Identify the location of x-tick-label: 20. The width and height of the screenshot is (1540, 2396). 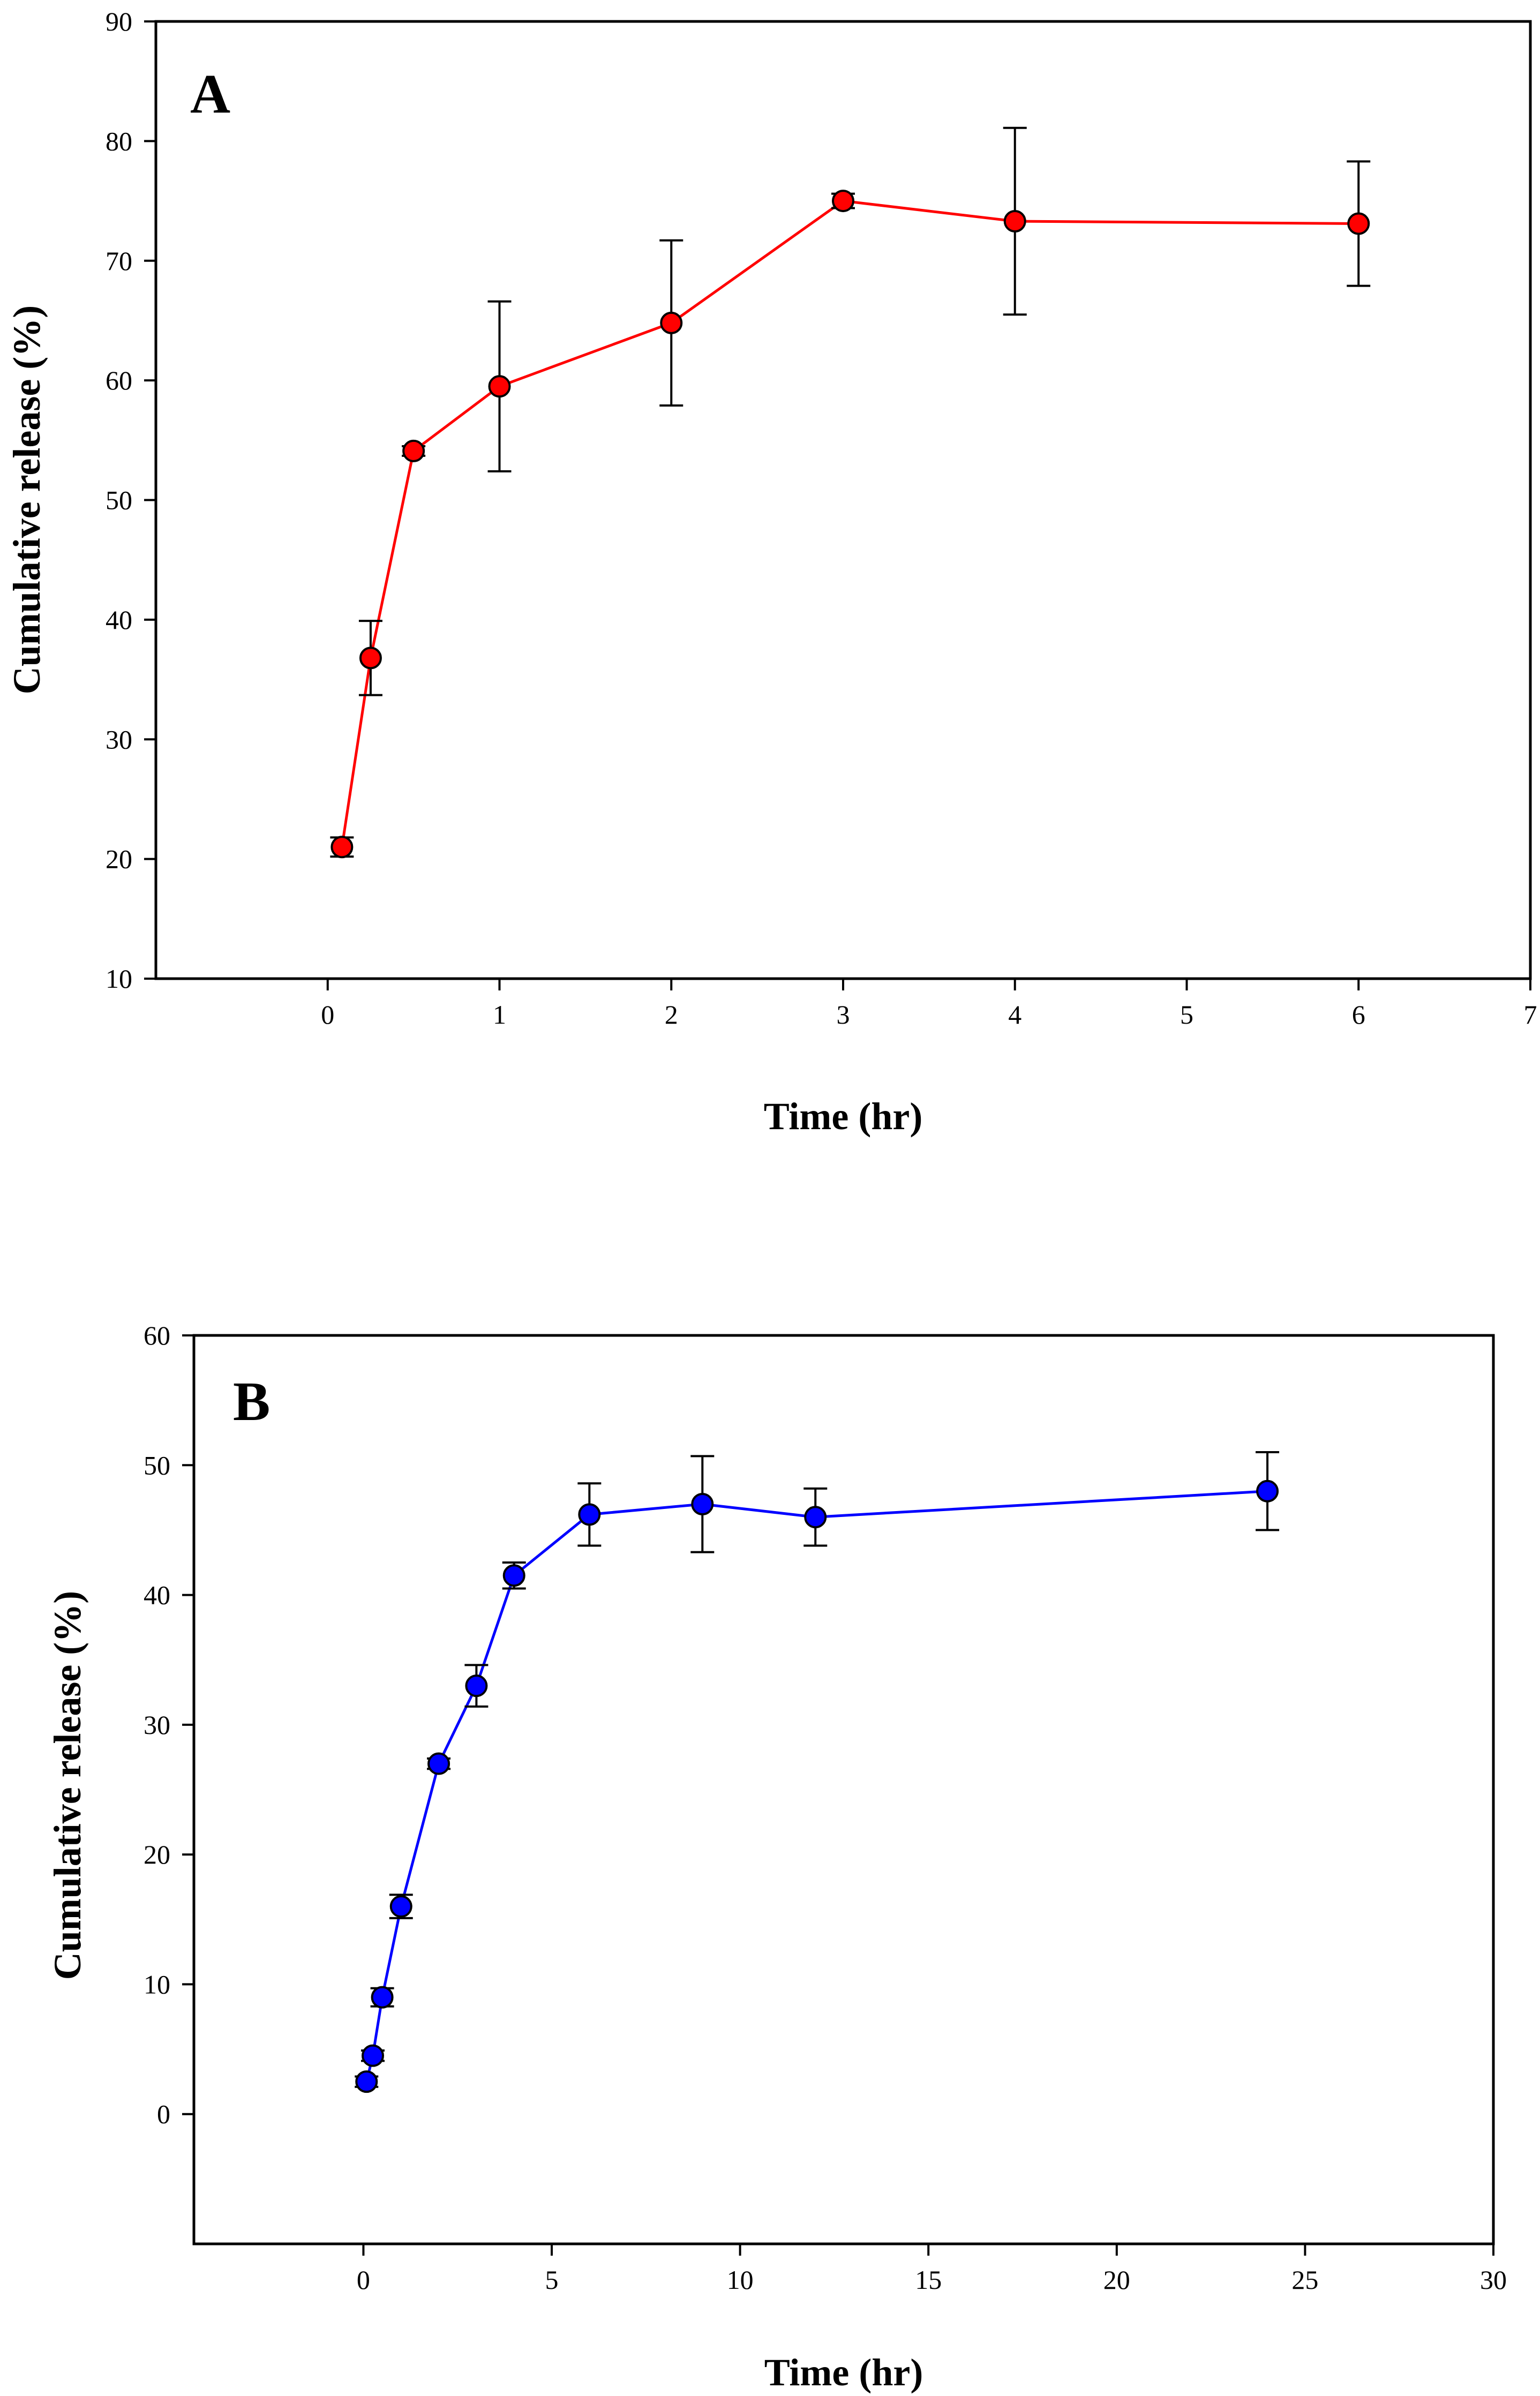
(1116, 2280).